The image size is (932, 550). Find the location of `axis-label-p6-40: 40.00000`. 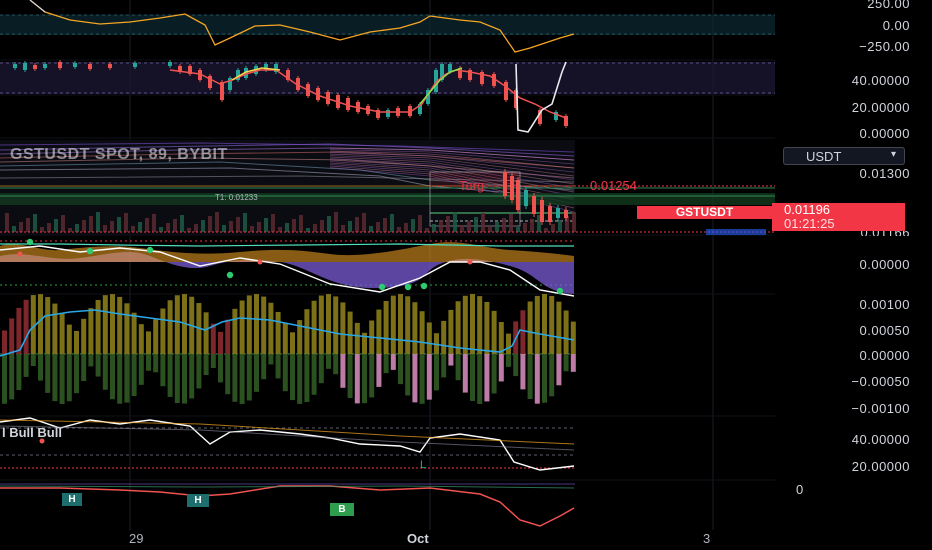

axis-label-p6-40: 40.00000 is located at coordinates (880, 439).